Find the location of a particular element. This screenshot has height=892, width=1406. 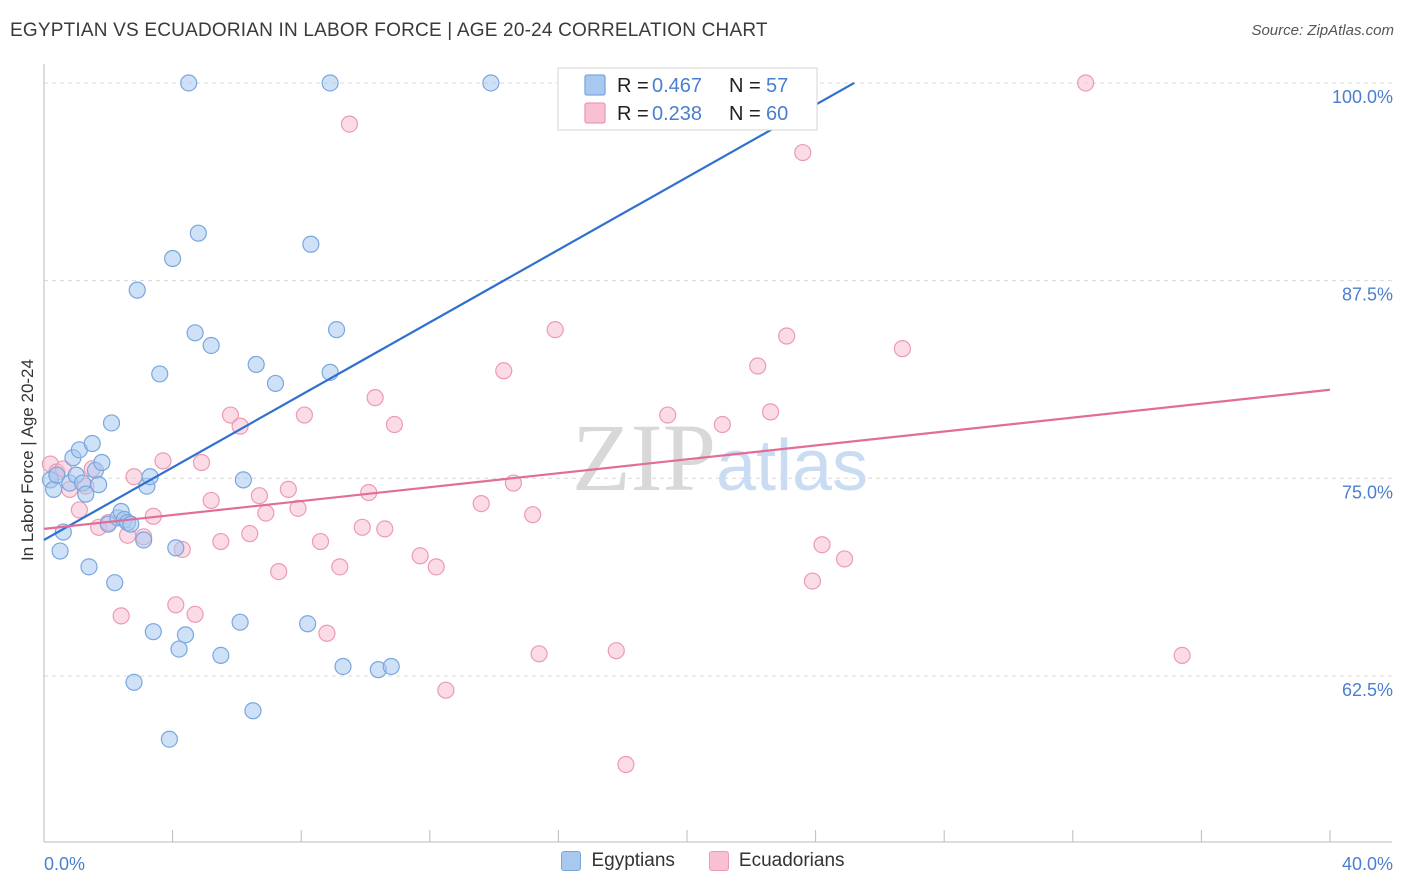

watermark-zip: ZIP is located at coordinates (644, 457).